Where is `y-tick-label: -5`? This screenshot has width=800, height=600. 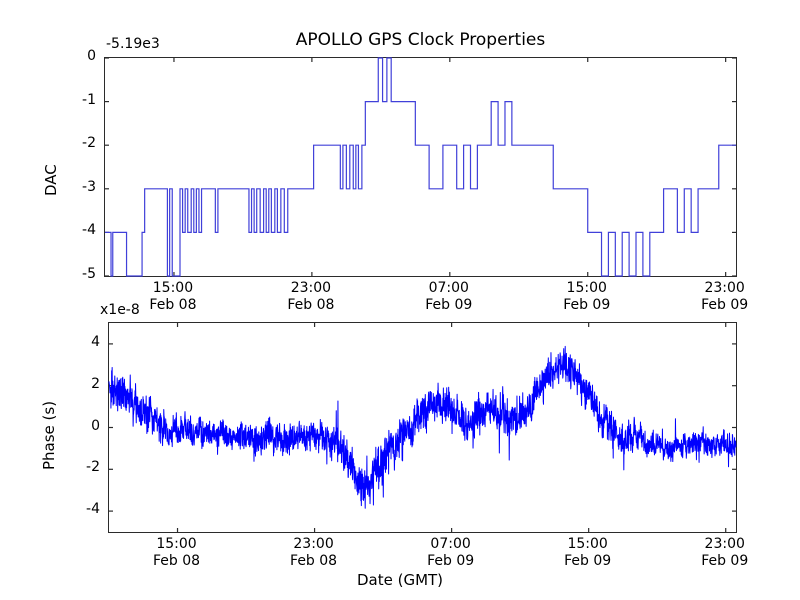
y-tick-label: -5 is located at coordinates (89, 274).